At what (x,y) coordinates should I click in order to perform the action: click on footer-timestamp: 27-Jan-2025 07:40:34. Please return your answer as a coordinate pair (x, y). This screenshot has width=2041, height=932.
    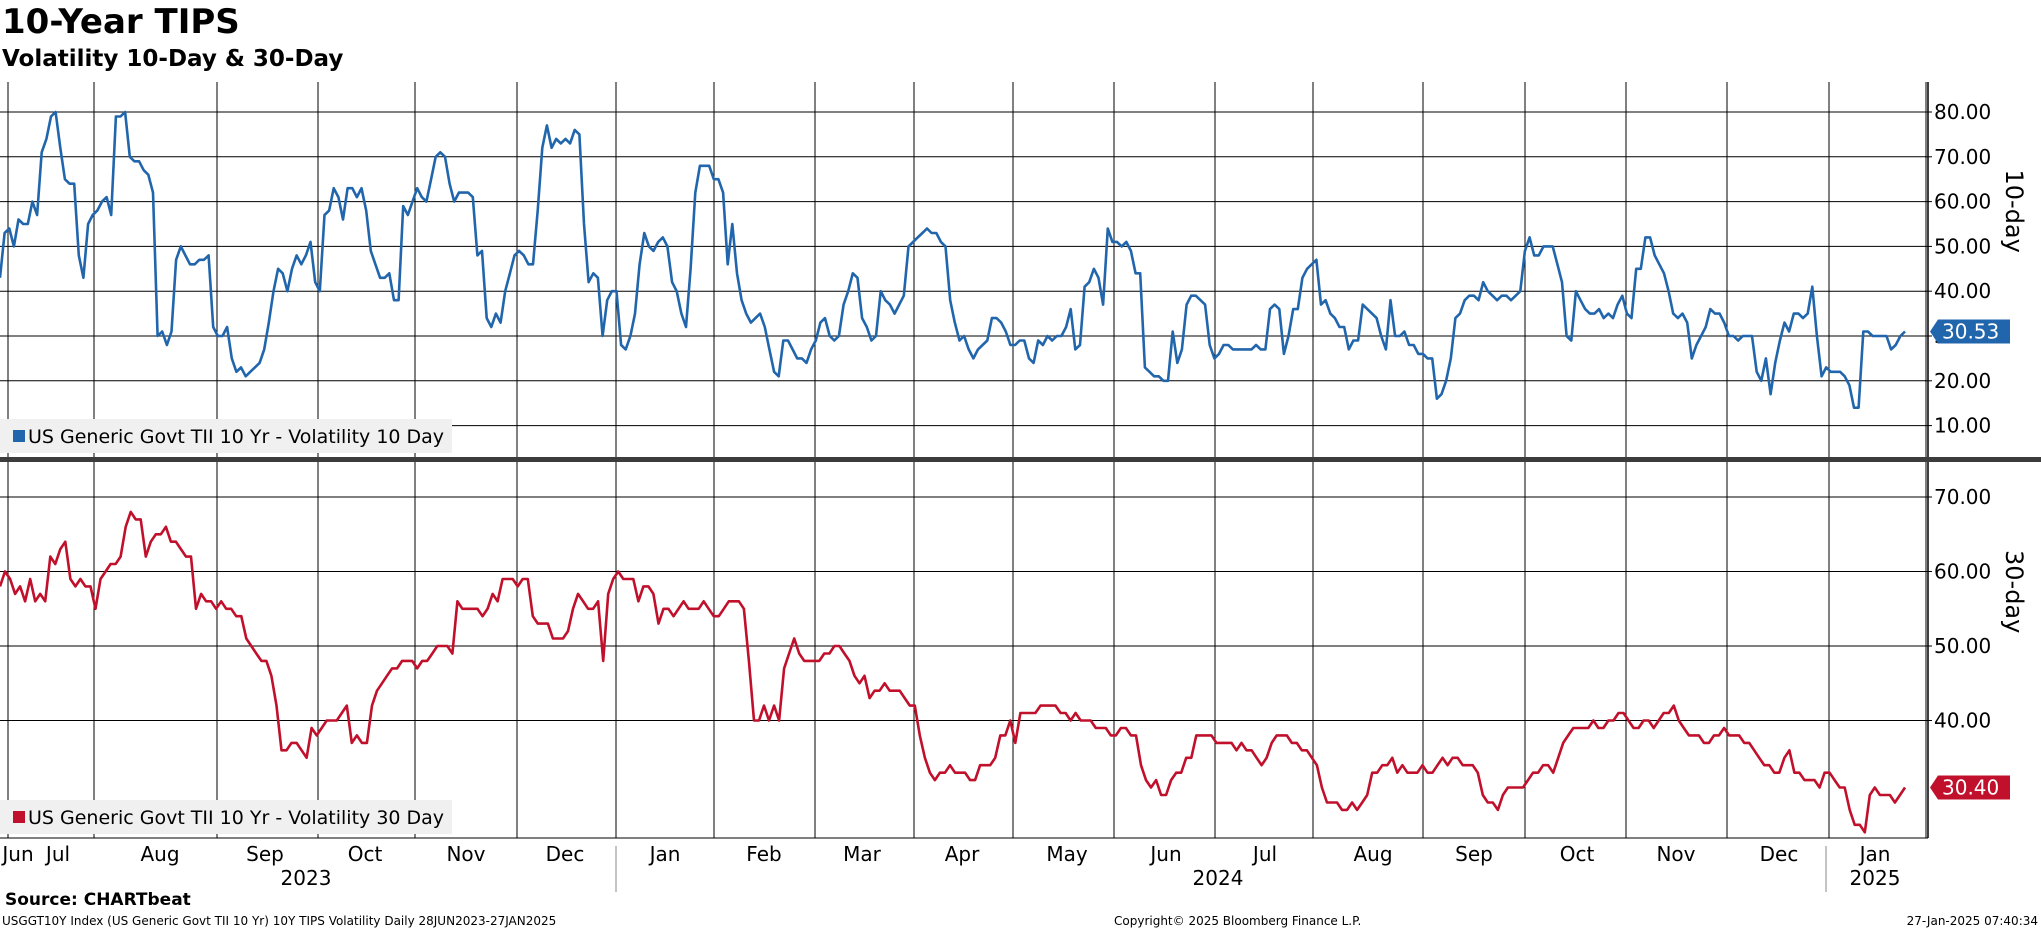
    Looking at the image, I should click on (1972, 921).